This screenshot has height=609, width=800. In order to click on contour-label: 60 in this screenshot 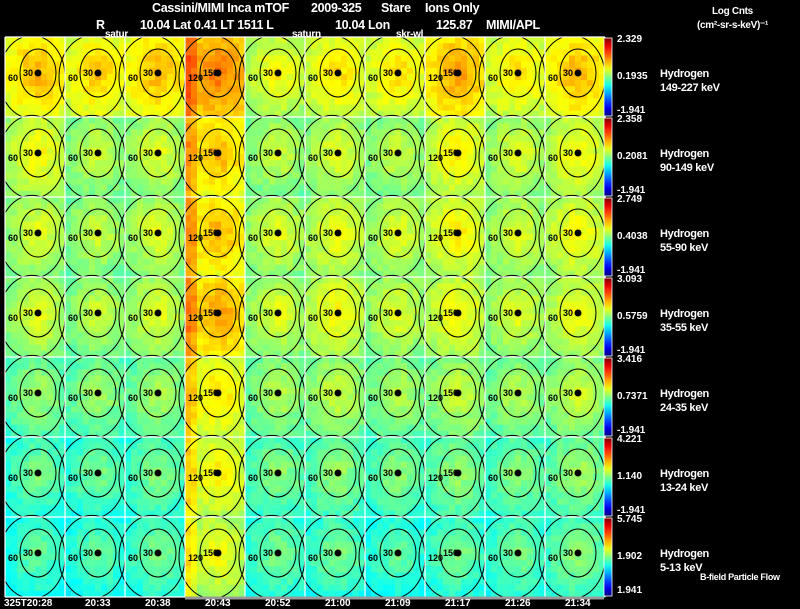, I will do `click(133, 318)`.